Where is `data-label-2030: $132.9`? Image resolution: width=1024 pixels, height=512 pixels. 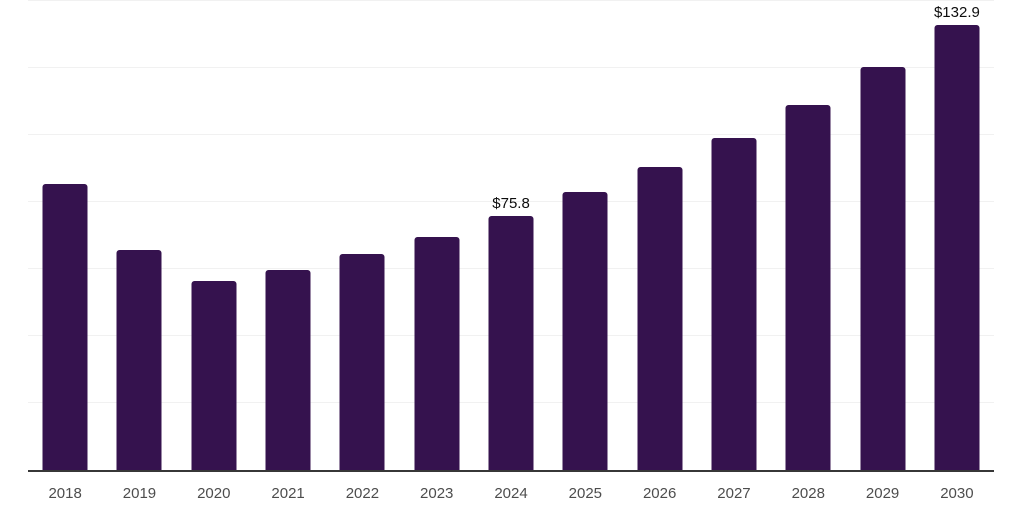
data-label-2030: $132.9 is located at coordinates (956, 12).